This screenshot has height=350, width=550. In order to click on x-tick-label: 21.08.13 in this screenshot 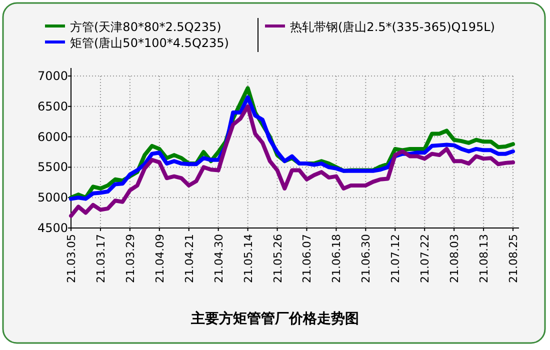, I will do `click(484, 258)`.